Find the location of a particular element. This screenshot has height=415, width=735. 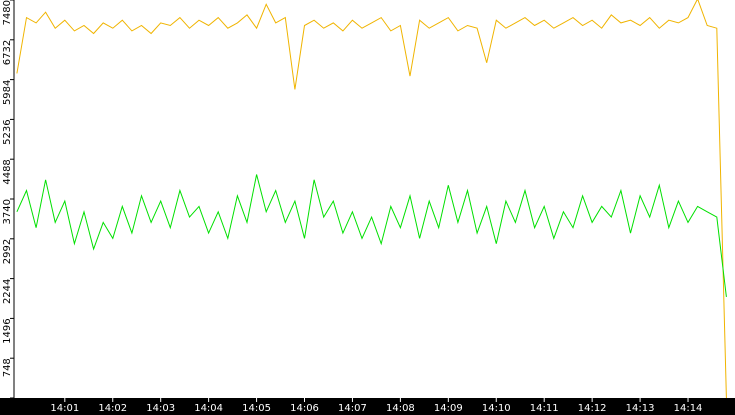

y-tick-label: 2992 is located at coordinates (7, 251).